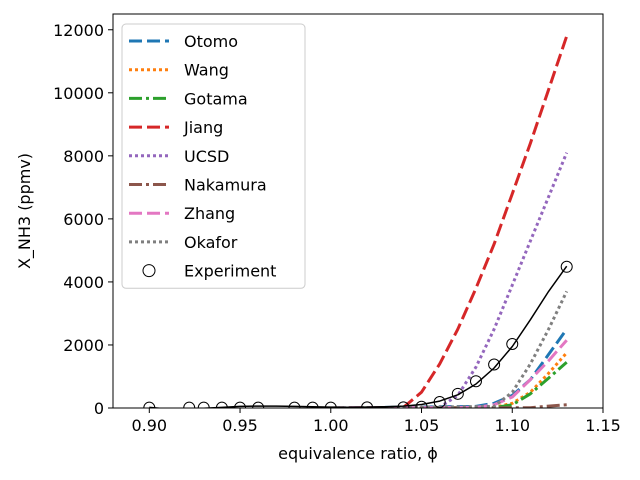  Describe the element at coordinates (358, 453) in the screenshot. I see `x-axis-label: equivalence ratio, ϕ` at that location.